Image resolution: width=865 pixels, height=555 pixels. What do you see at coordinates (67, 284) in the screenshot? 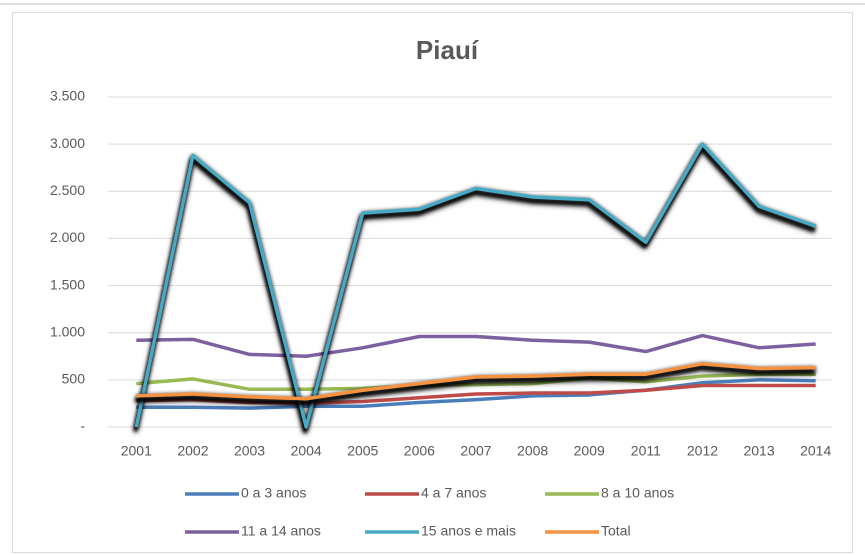
I see `y-tick-label: 1.500` at bounding box center [67, 284].